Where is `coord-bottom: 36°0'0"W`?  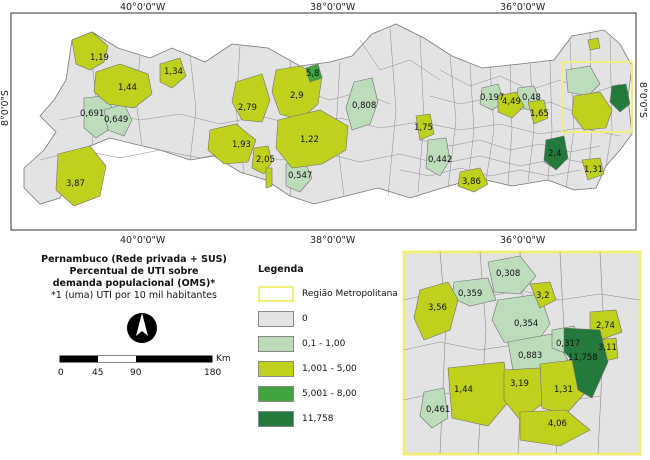 coord-bottom: 36°0'0"W is located at coordinates (523, 240).